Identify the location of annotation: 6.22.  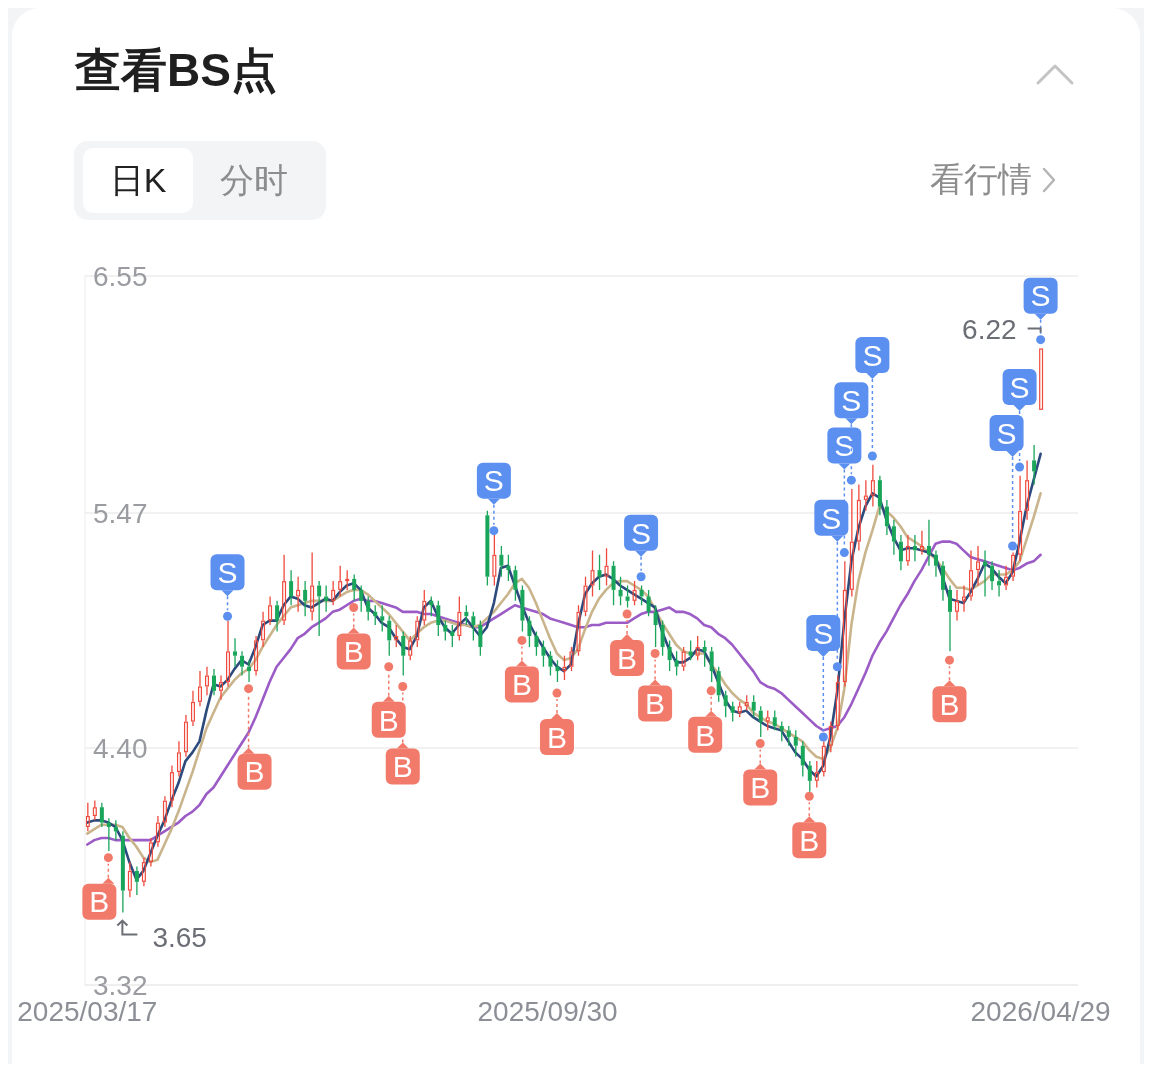
(989, 329).